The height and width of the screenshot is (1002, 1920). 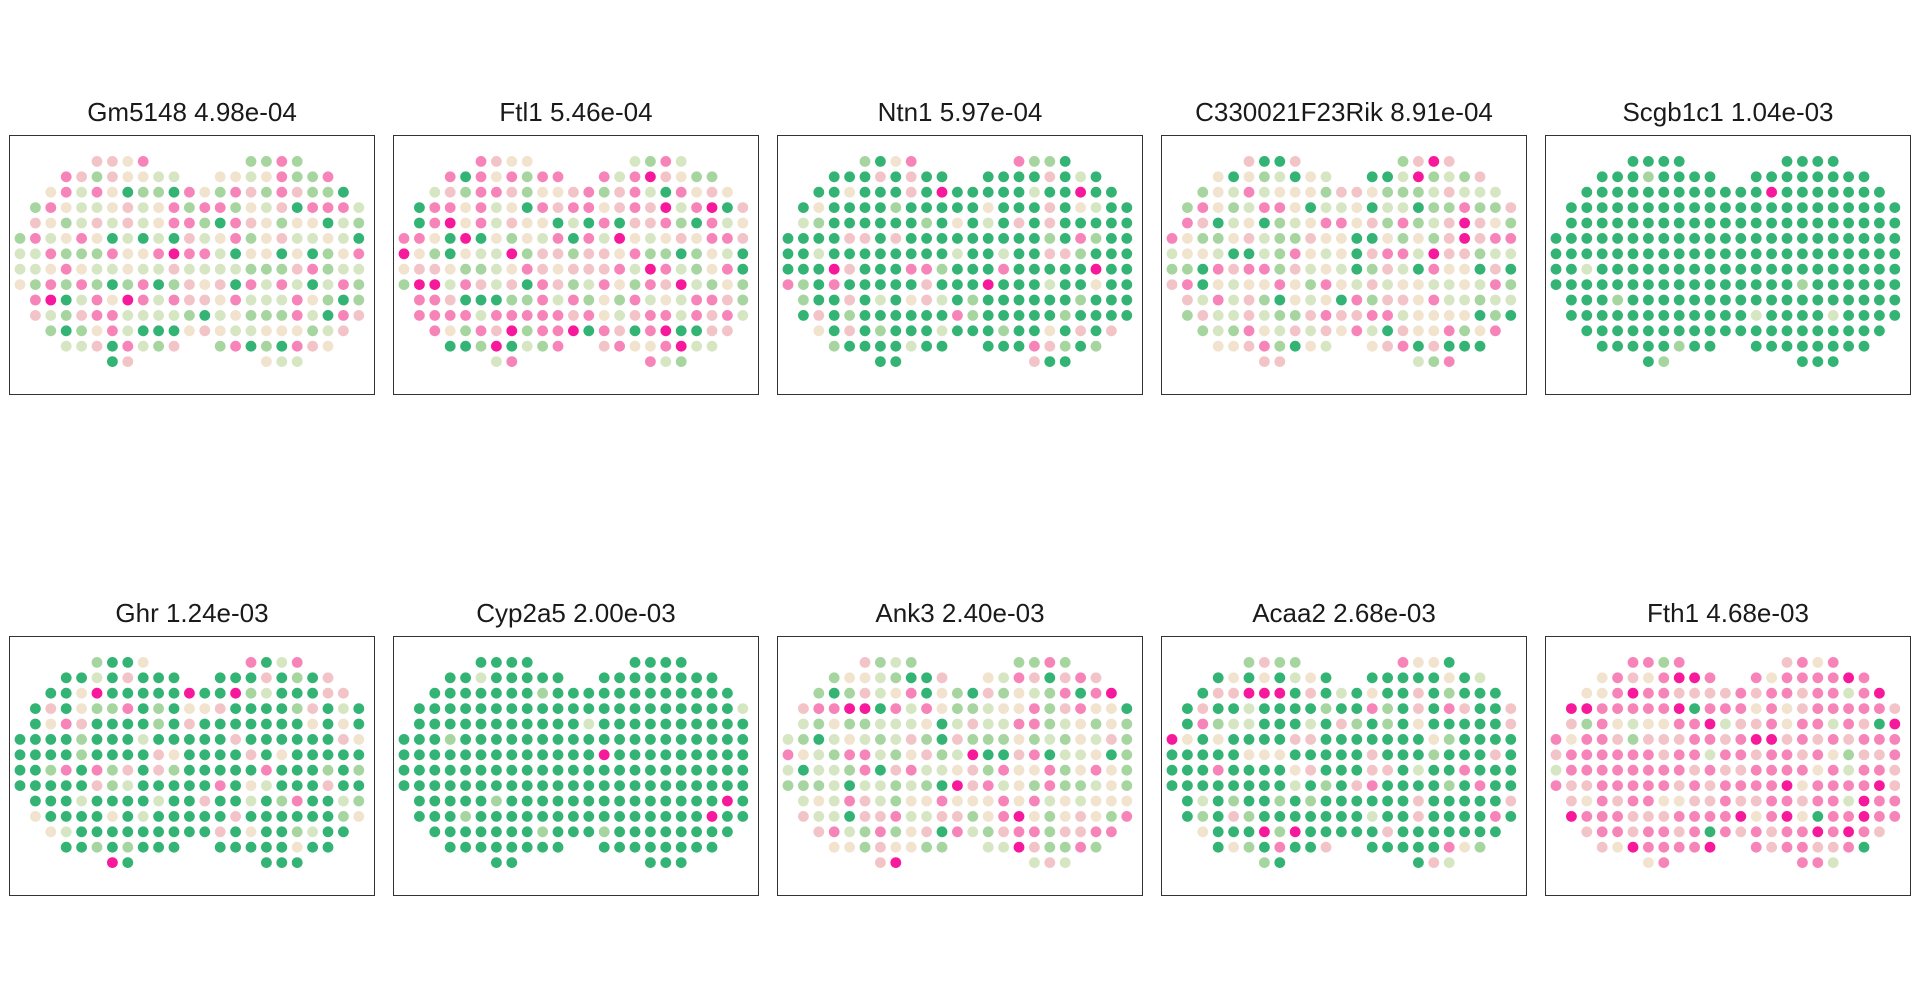 I want to click on spot-plot, so click(x=957, y=261).